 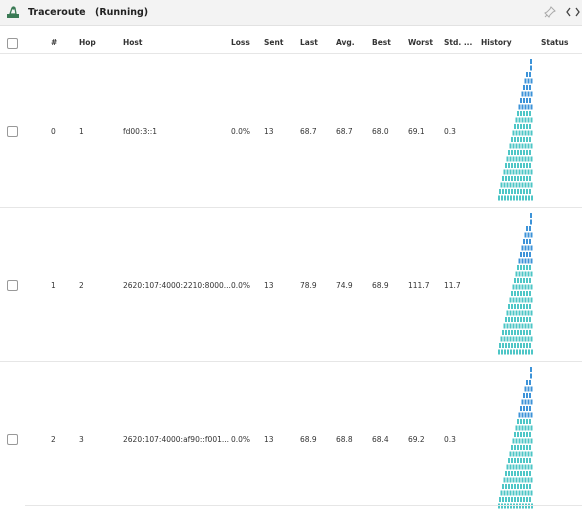 I want to click on cell: 68.7, so click(x=308, y=131).